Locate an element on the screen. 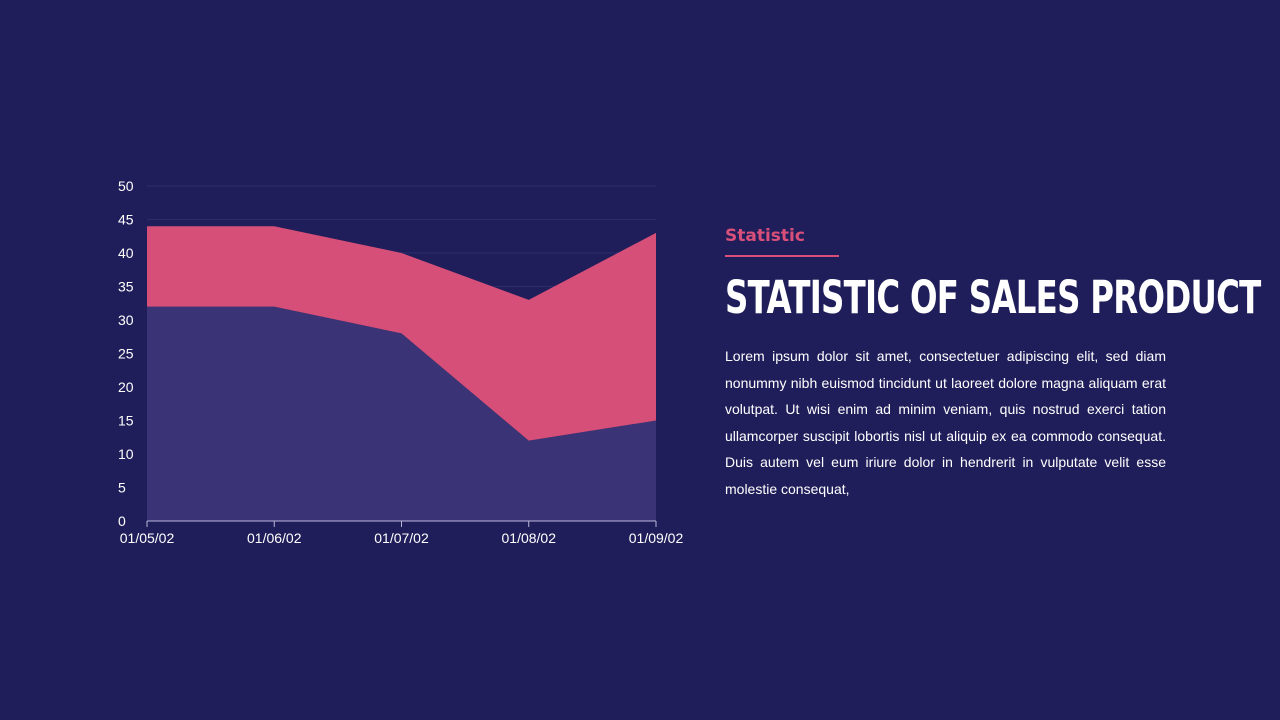  y-tick-label: 45 is located at coordinates (126, 220).